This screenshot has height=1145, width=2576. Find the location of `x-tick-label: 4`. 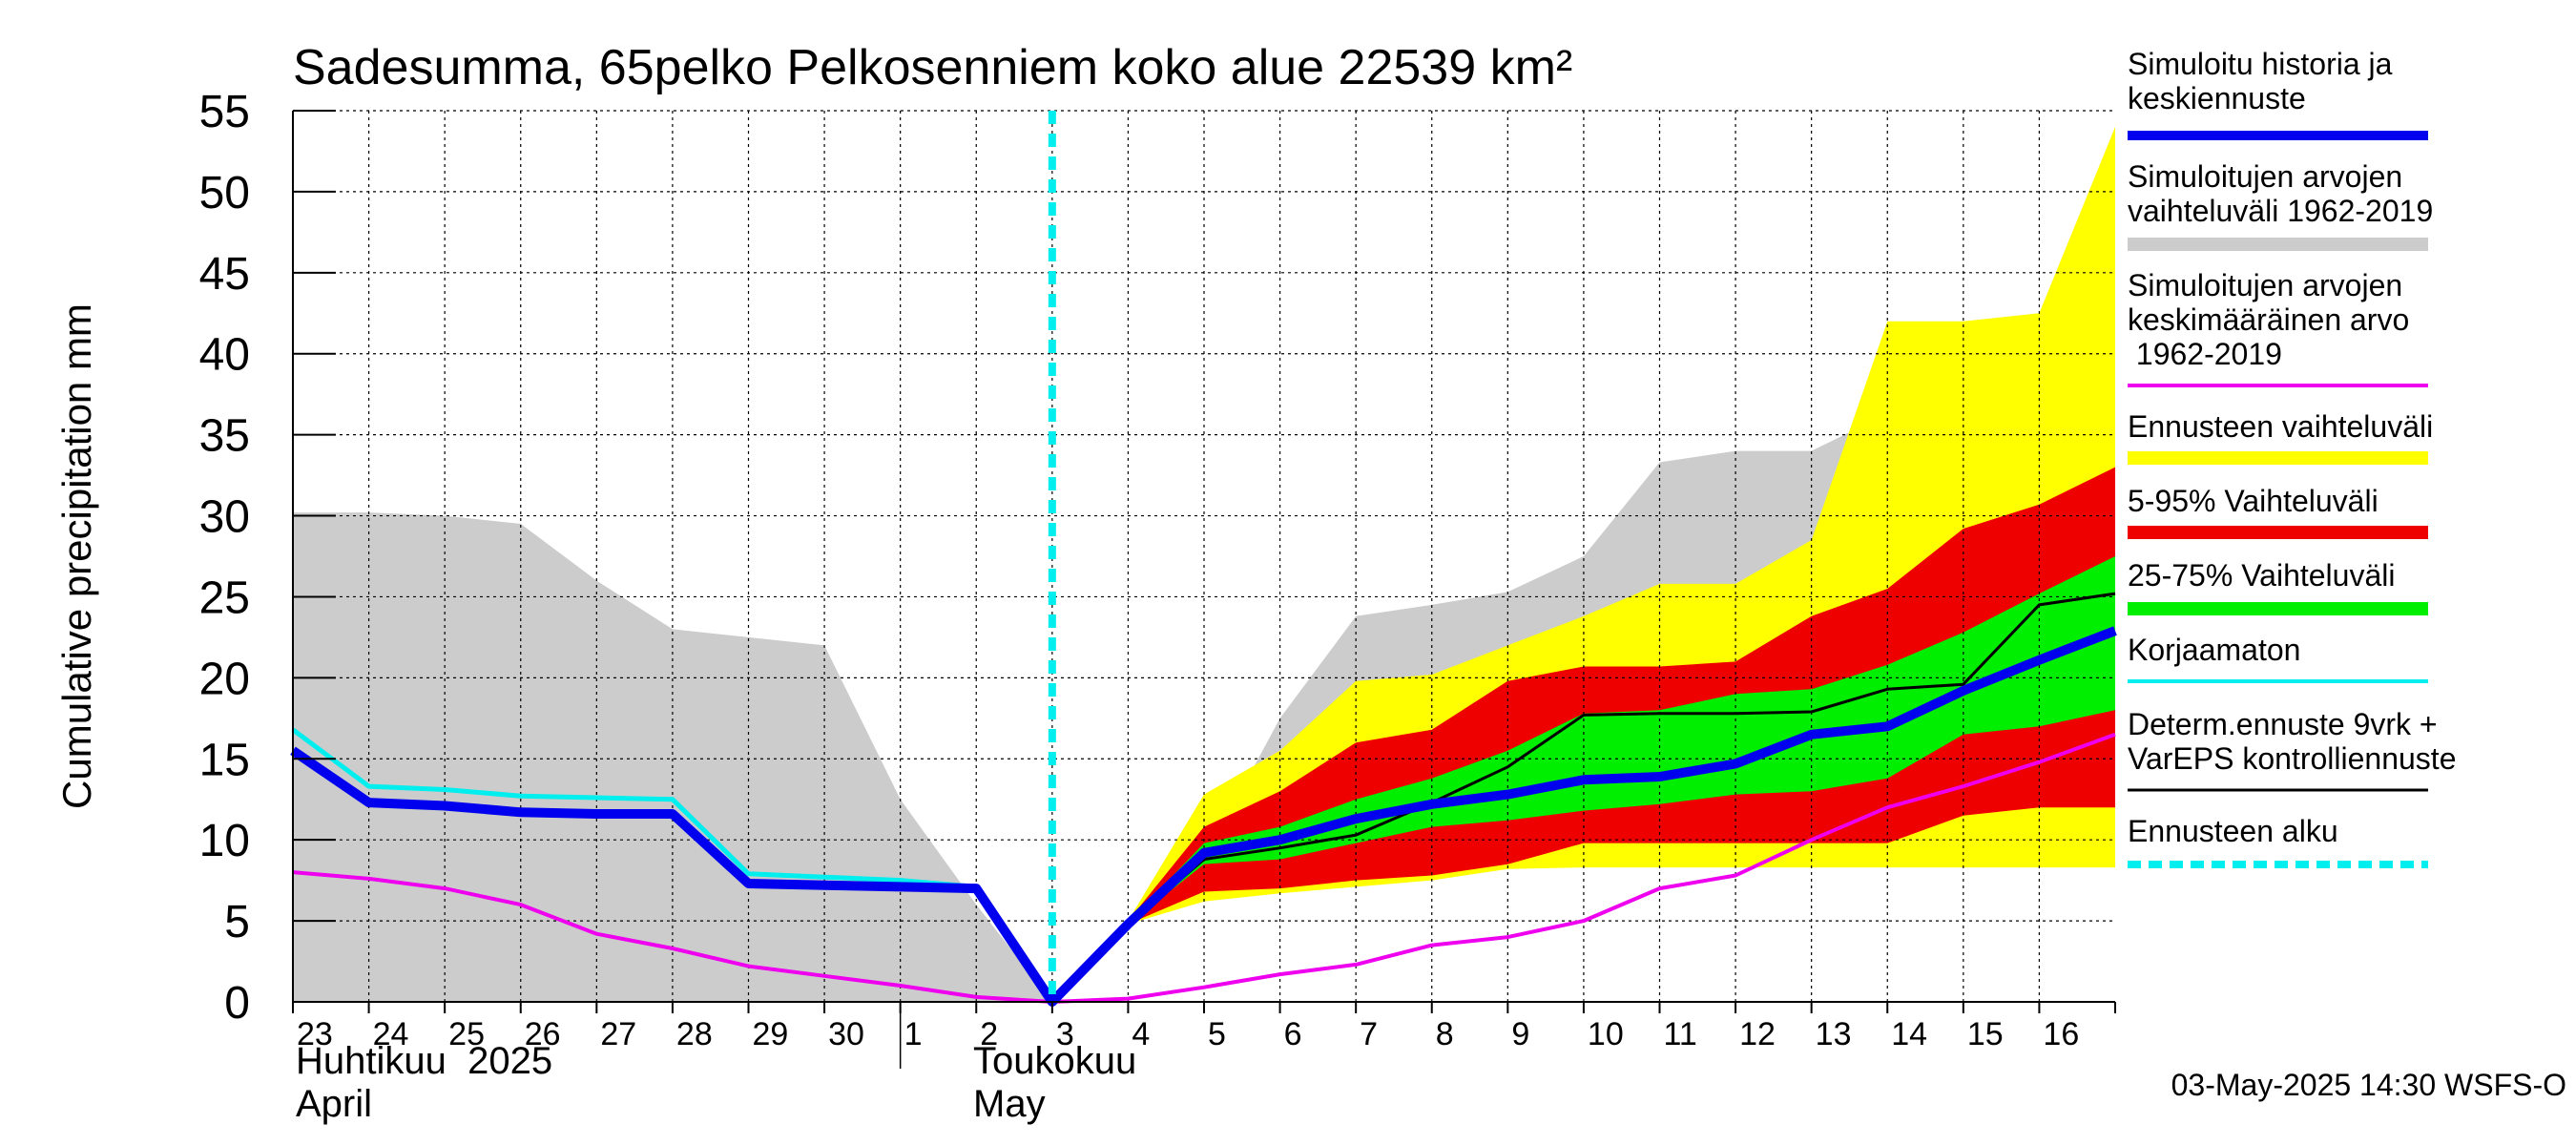

x-tick-label: 4 is located at coordinates (1141, 1034).